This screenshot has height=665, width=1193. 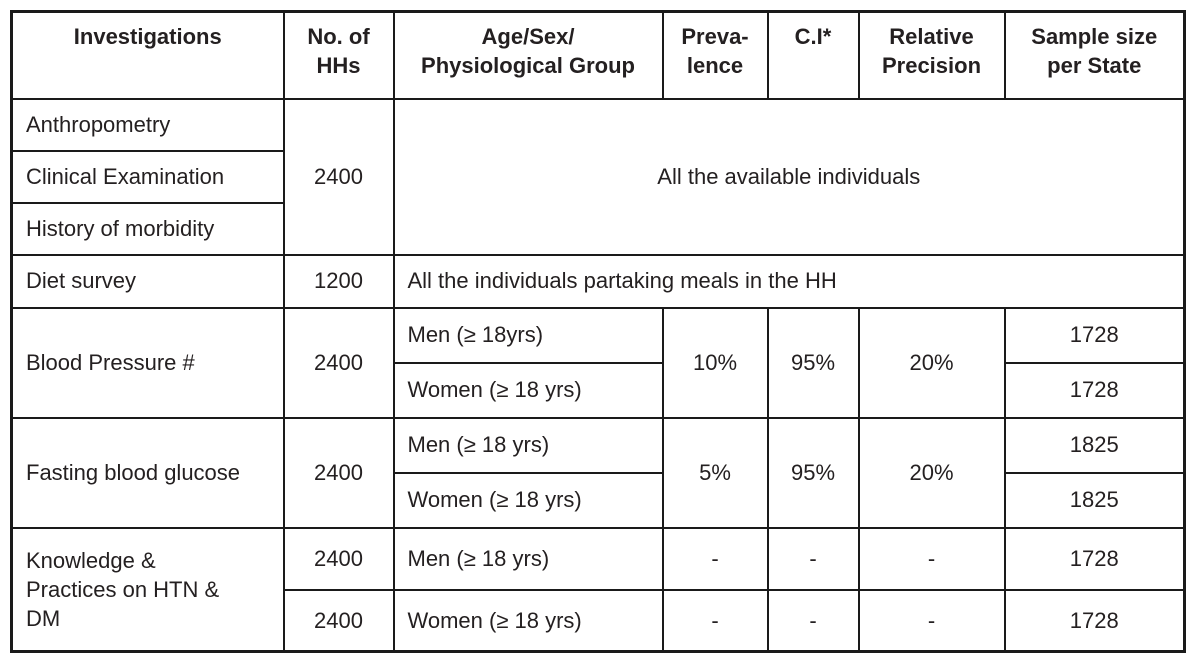 What do you see at coordinates (147, 176) in the screenshot?
I see `cell-investigation-clinical-examination: Clinical Examination` at bounding box center [147, 176].